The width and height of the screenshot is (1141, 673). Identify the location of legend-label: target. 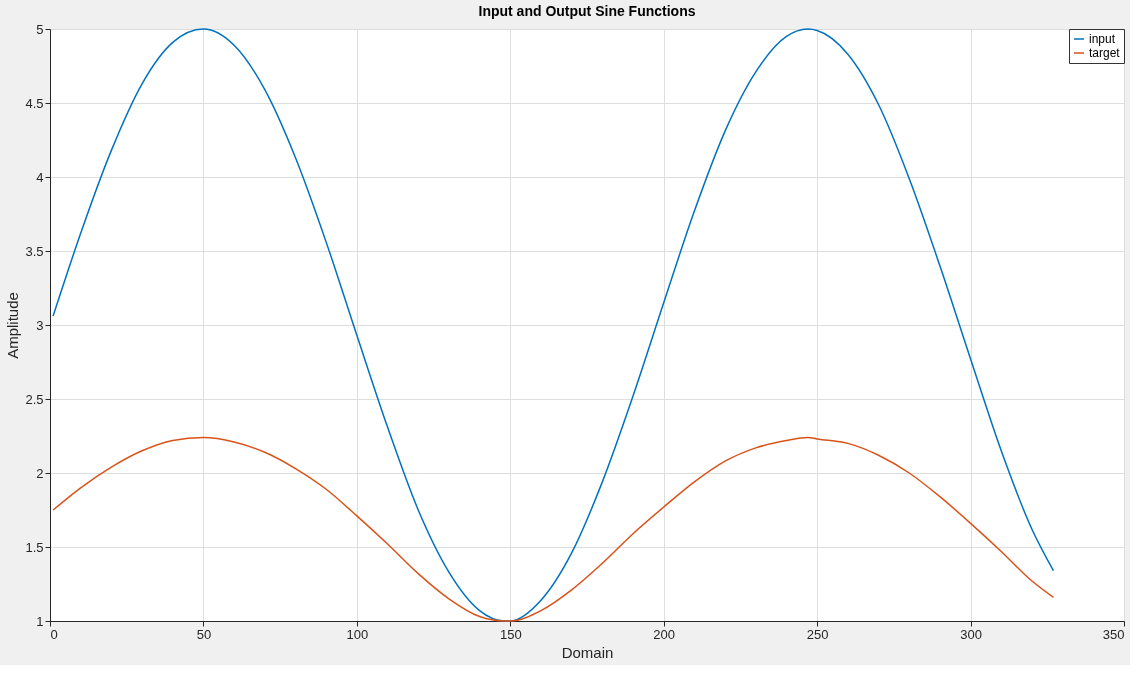
(1105, 53).